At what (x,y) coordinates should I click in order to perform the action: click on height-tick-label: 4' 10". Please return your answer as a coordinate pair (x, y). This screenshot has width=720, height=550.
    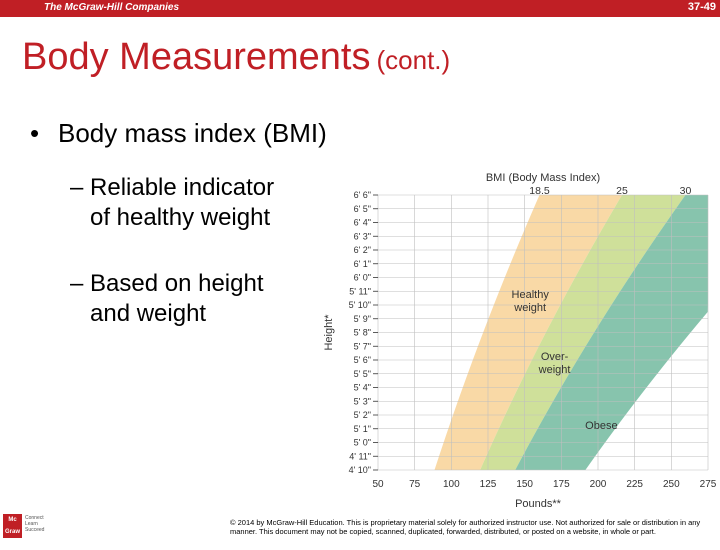
    Looking at the image, I should click on (360, 470).